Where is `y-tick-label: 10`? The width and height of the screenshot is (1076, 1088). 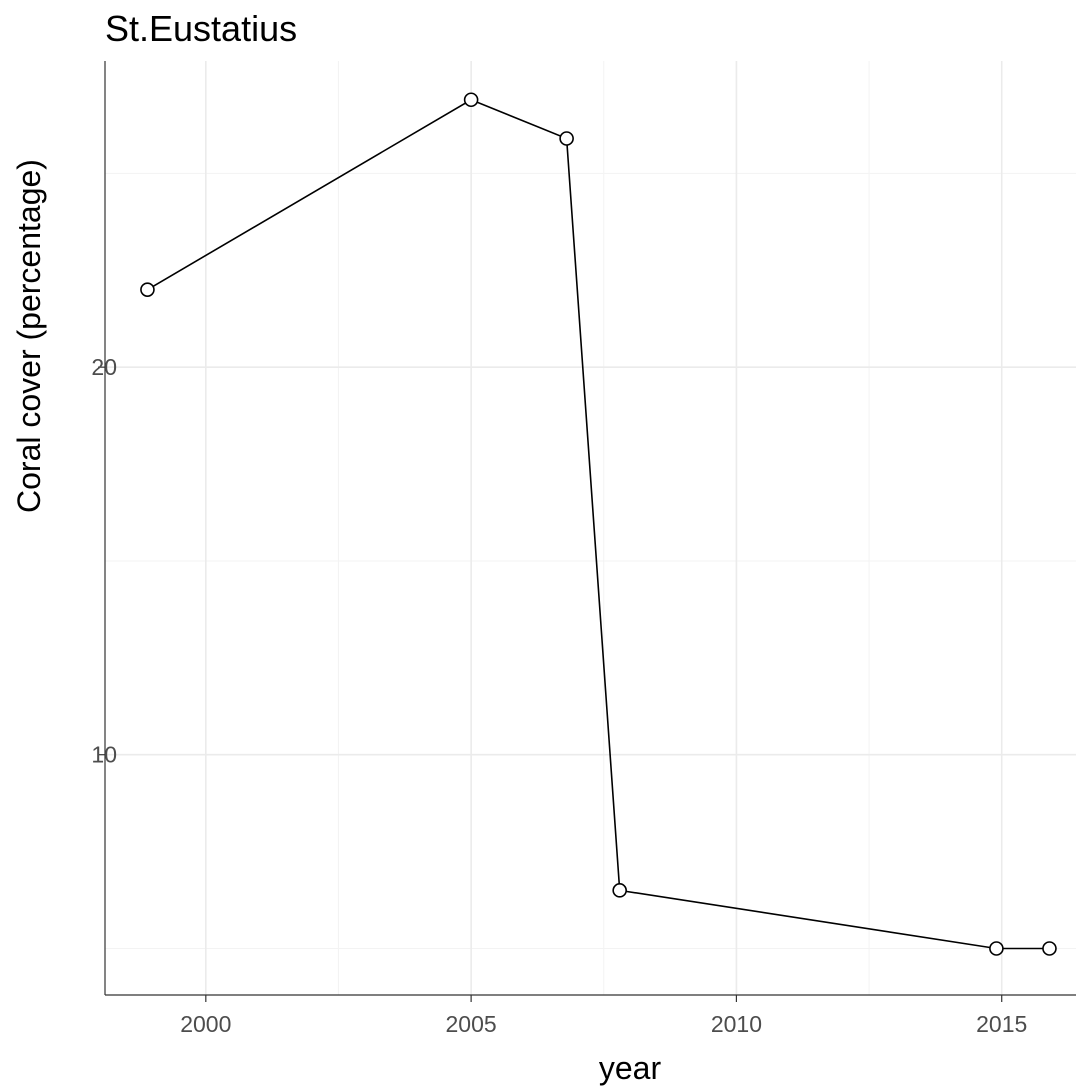 y-tick-label: 10 is located at coordinates (104, 755).